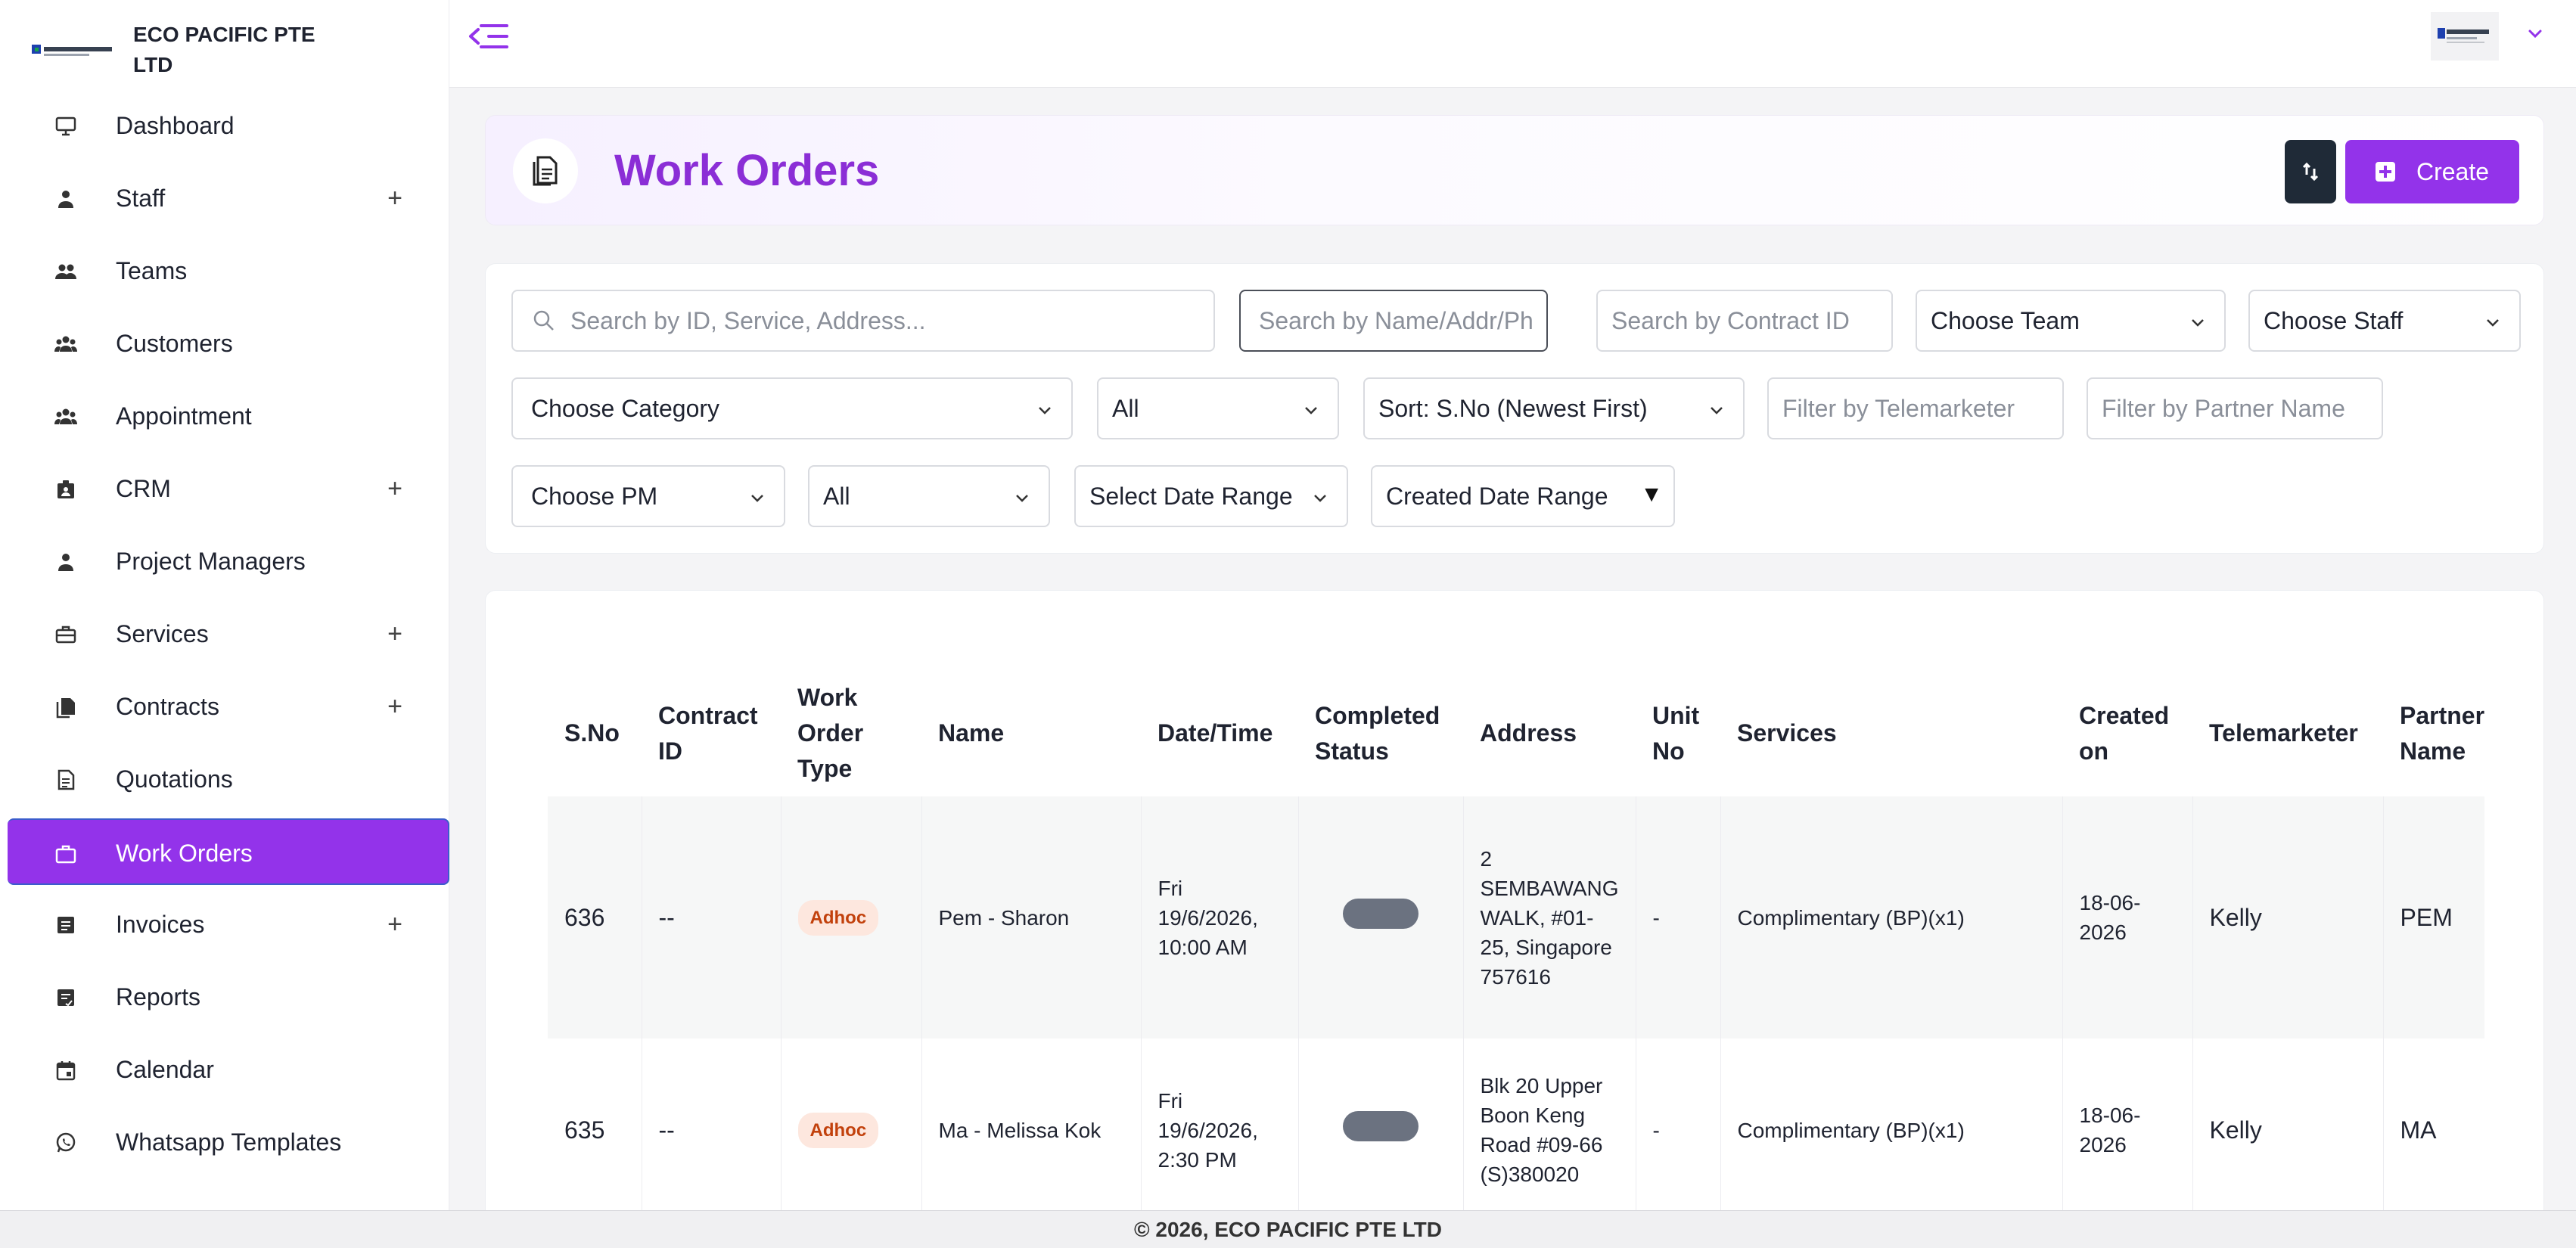 The width and height of the screenshot is (2576, 1248). What do you see at coordinates (228, 416) in the screenshot?
I see `sidebar-item-appointment: Appointment` at bounding box center [228, 416].